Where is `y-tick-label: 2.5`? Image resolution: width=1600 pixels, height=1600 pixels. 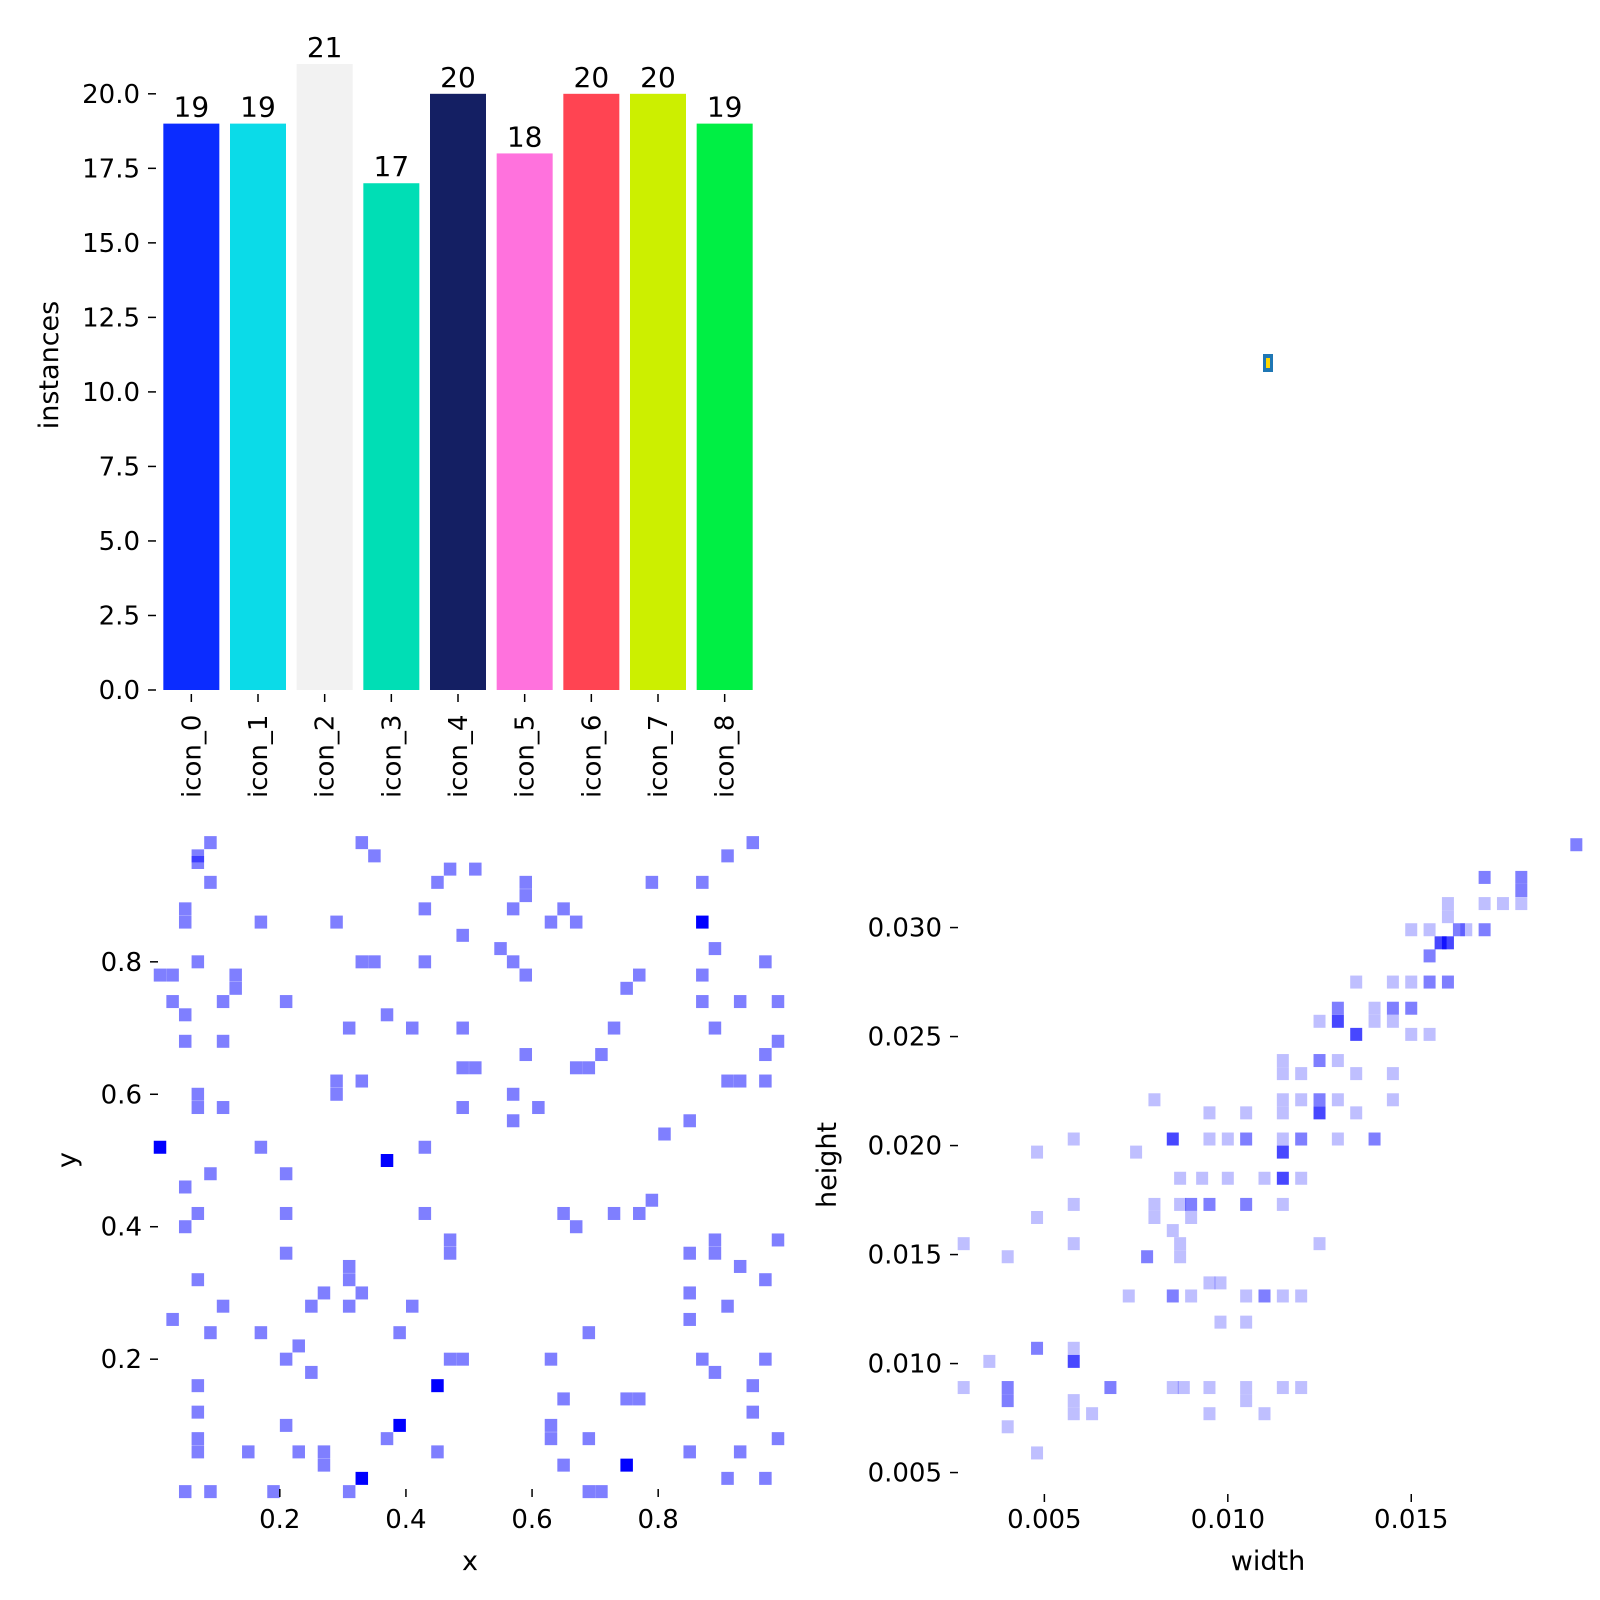 y-tick-label: 2.5 is located at coordinates (119, 616).